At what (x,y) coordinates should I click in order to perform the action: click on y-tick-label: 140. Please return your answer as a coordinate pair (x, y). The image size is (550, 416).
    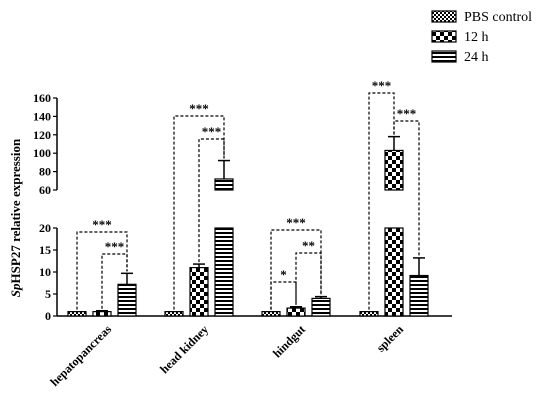
    Looking at the image, I should click on (42, 116).